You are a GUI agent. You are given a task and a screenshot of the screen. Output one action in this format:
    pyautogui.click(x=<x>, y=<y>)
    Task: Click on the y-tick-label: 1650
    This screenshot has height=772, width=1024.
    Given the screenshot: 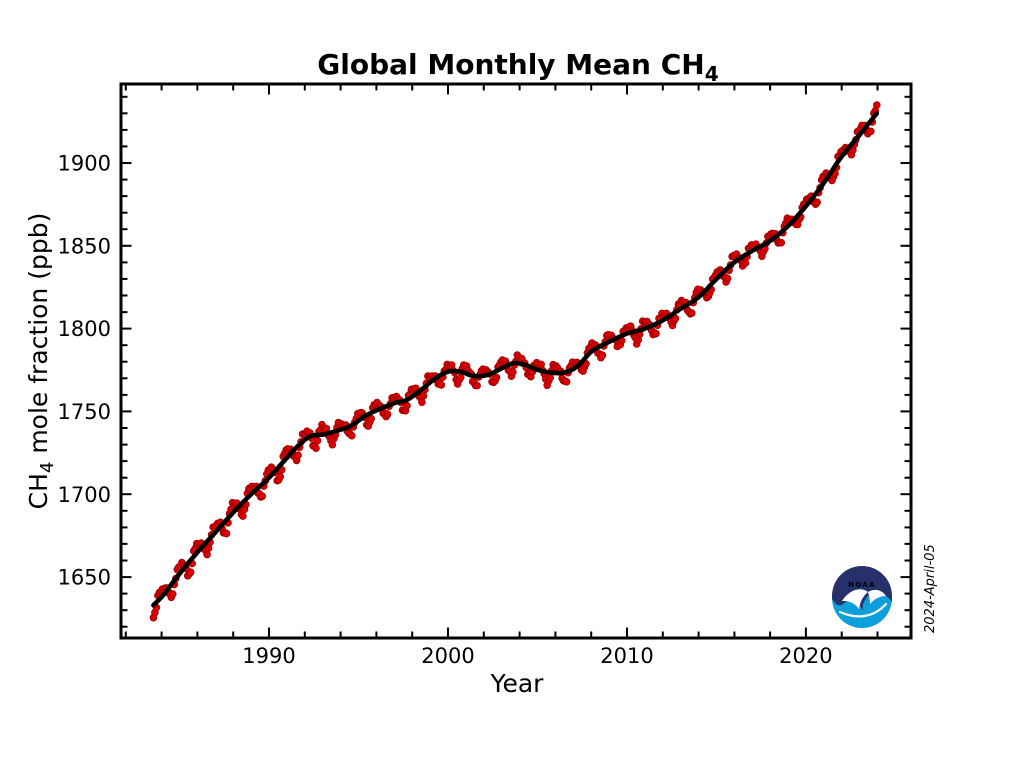 What is the action you would take?
    pyautogui.click(x=84, y=578)
    